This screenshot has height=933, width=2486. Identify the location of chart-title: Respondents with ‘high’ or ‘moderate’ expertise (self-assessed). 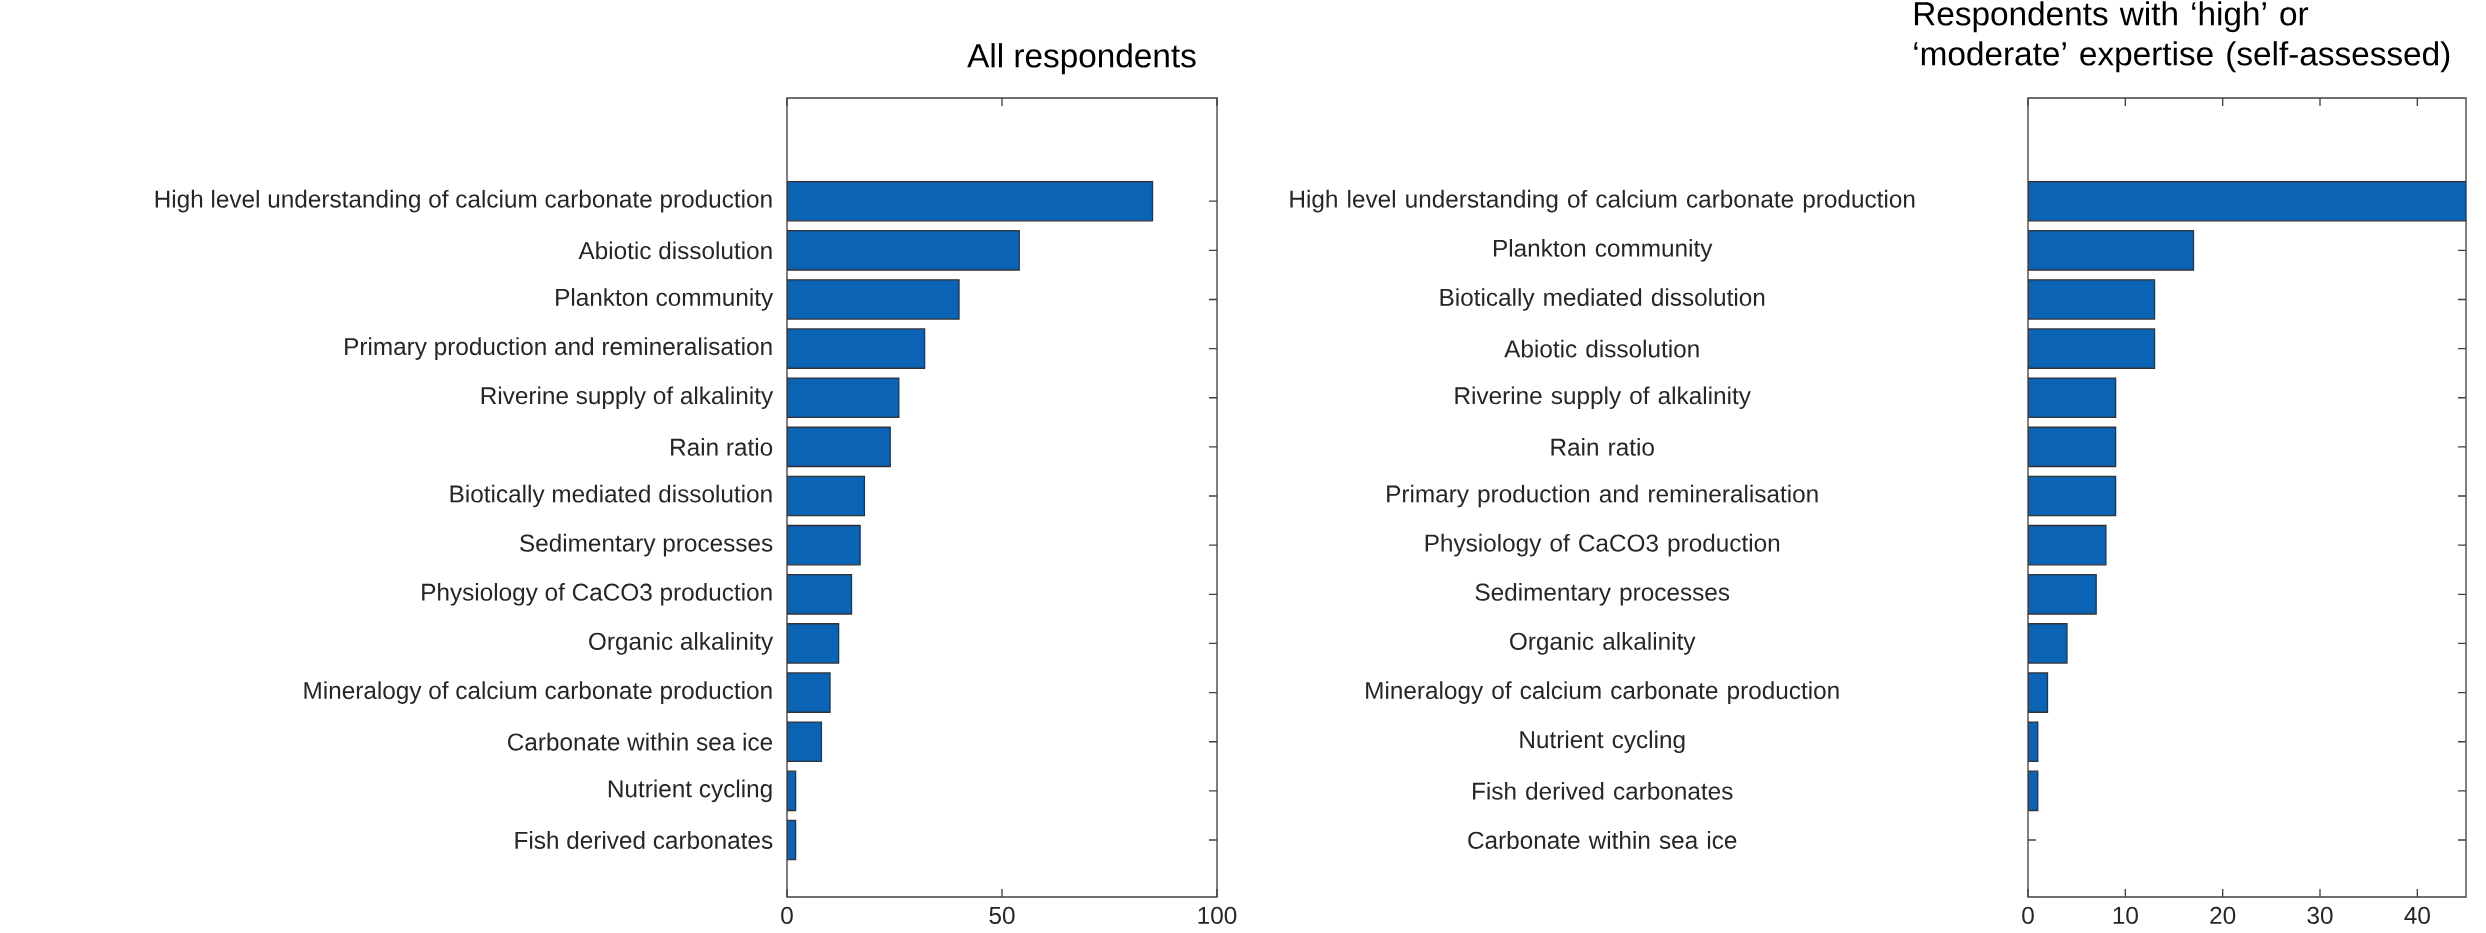
(2182, 37).